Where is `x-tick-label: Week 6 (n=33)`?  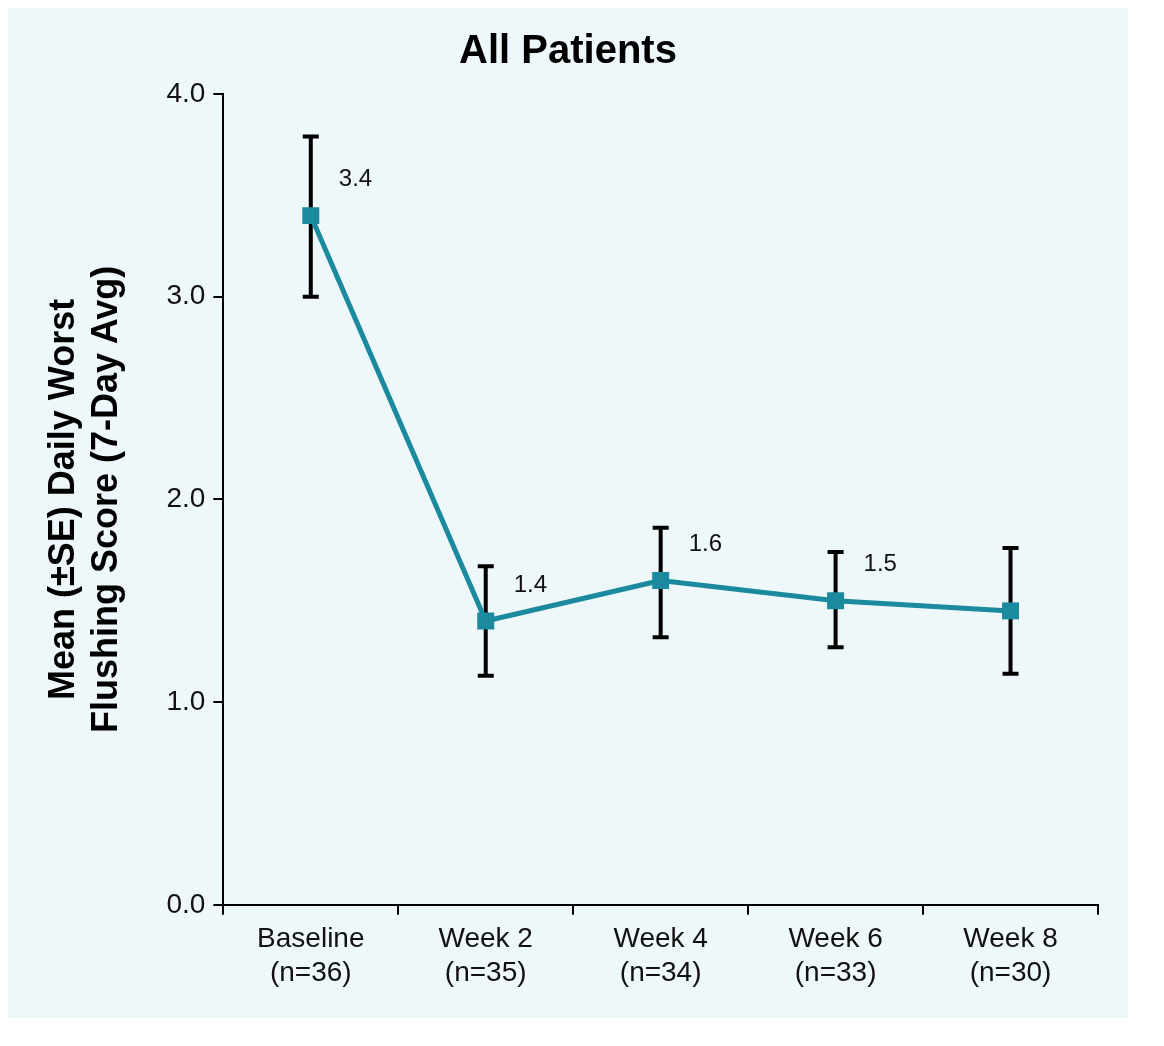
x-tick-label: Week 6 (n=33) is located at coordinates (835, 954).